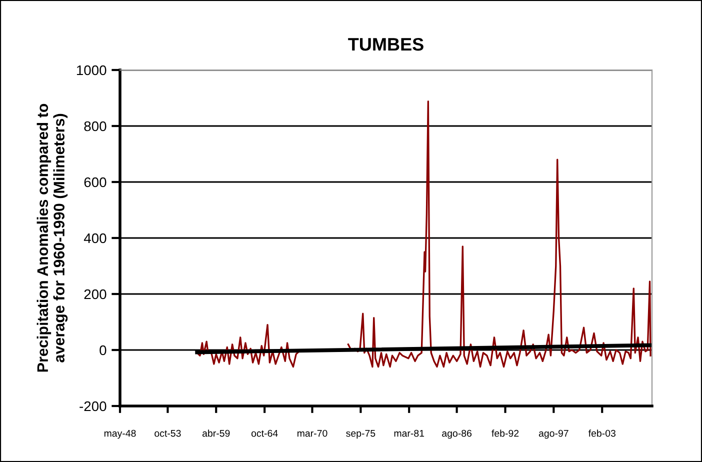 Image resolution: width=702 pixels, height=462 pixels. Describe the element at coordinates (103, 350) in the screenshot. I see `y-tick-label: 0` at that location.